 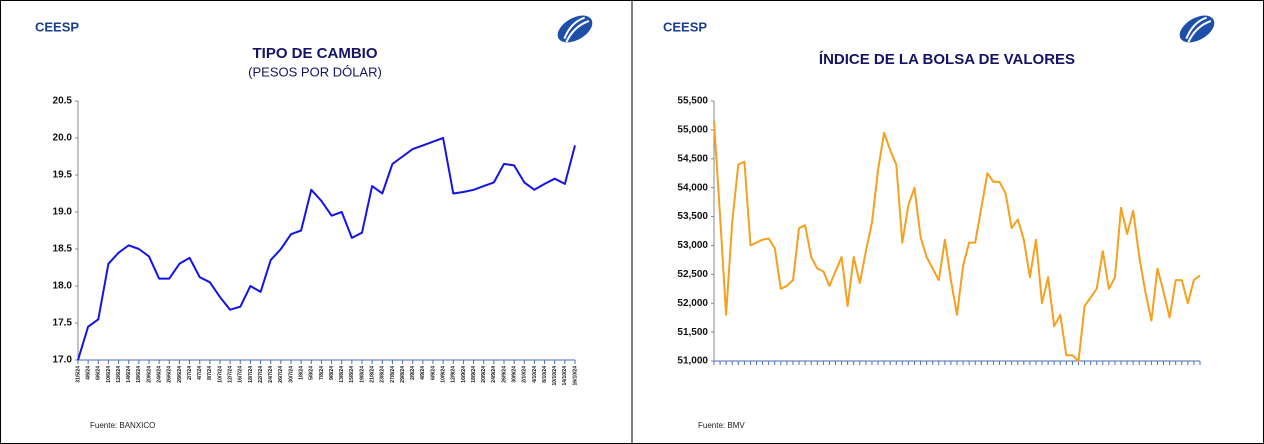 What do you see at coordinates (947, 59) in the screenshot?
I see `chart-title: ÍNDICE DE LA BOLSA DE VALORES` at bounding box center [947, 59].